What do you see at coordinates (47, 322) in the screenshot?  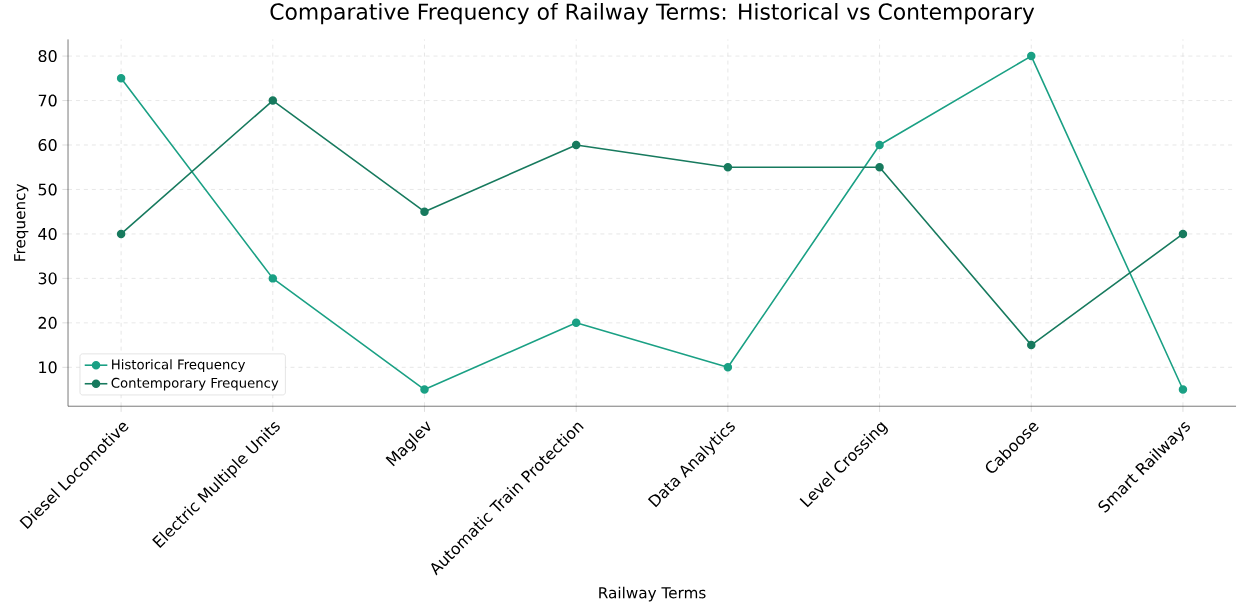 I see `y-tick-label: 20` at bounding box center [47, 322].